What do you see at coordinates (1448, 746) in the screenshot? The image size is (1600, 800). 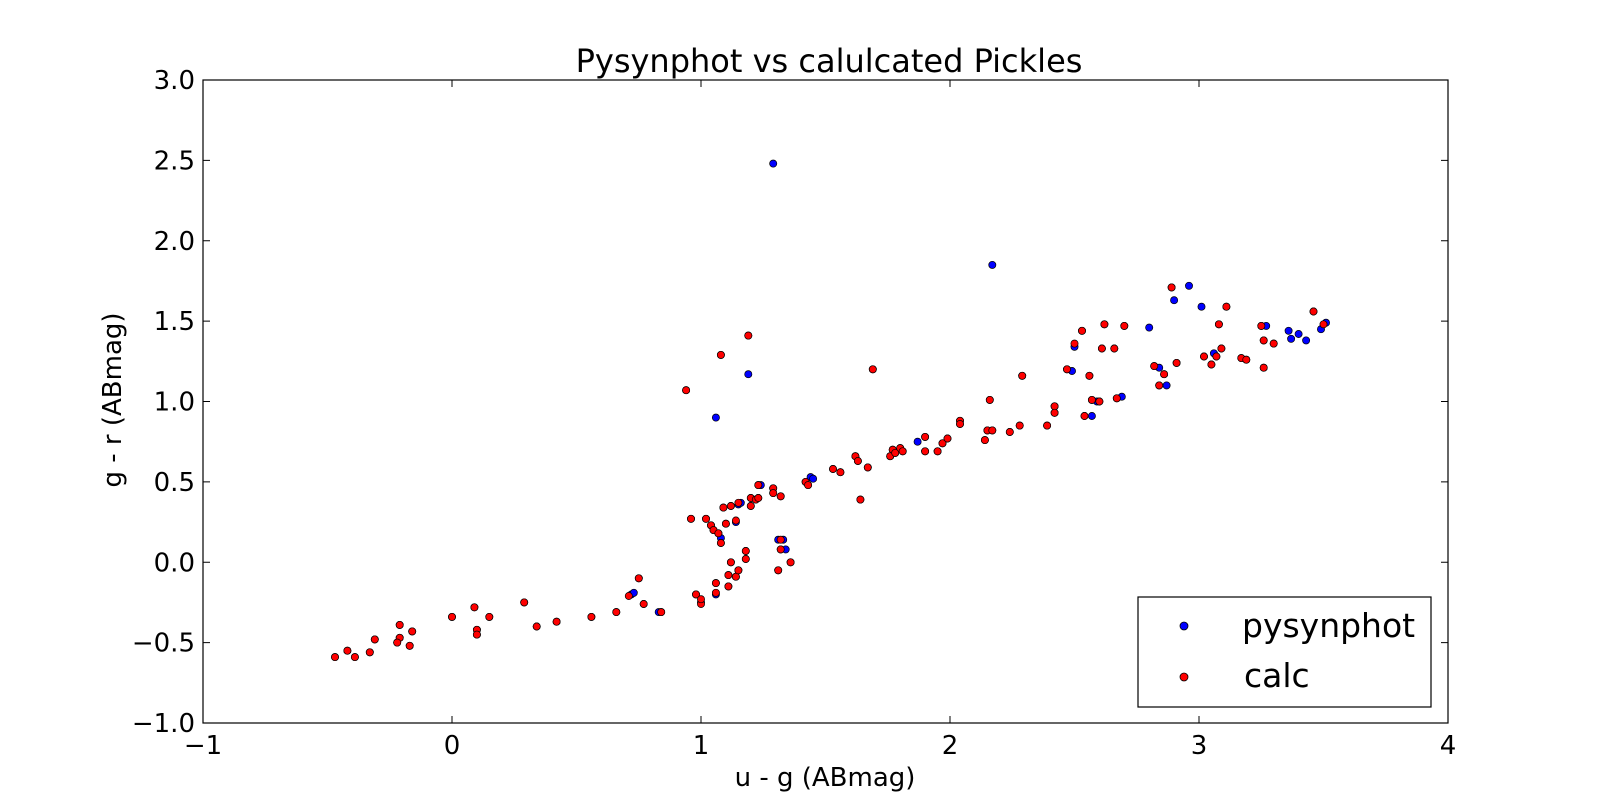 I see `x-tick-label: 4` at bounding box center [1448, 746].